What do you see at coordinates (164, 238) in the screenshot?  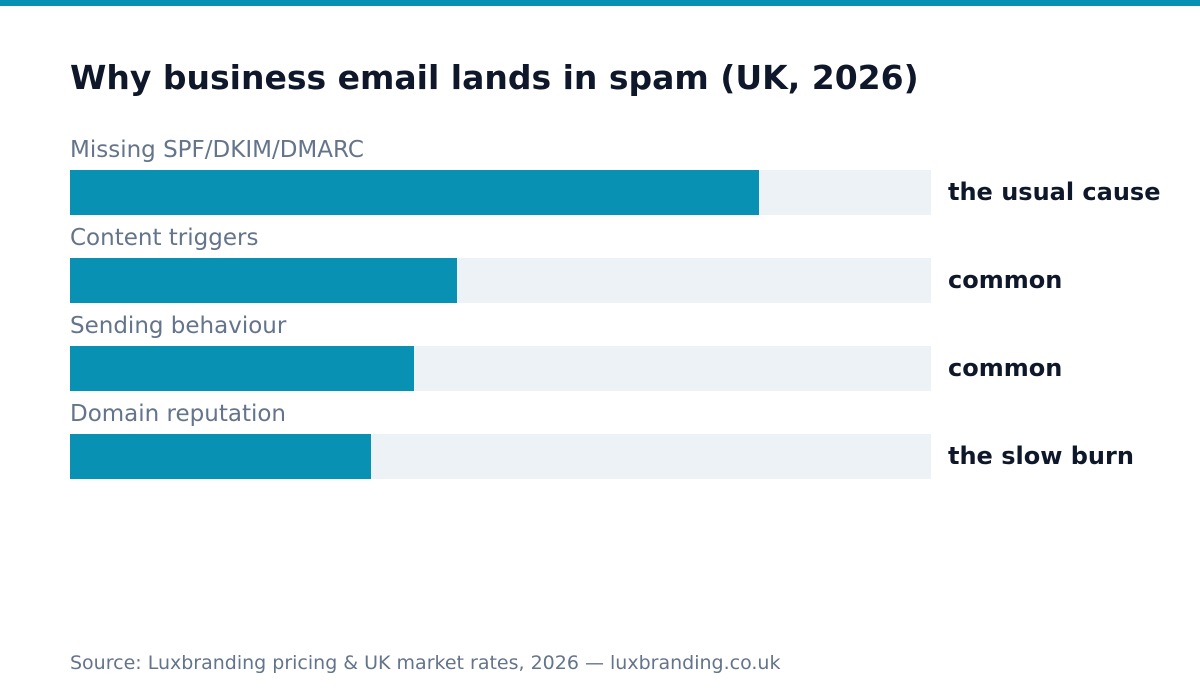 I see `bar-category-label: Content triggers` at bounding box center [164, 238].